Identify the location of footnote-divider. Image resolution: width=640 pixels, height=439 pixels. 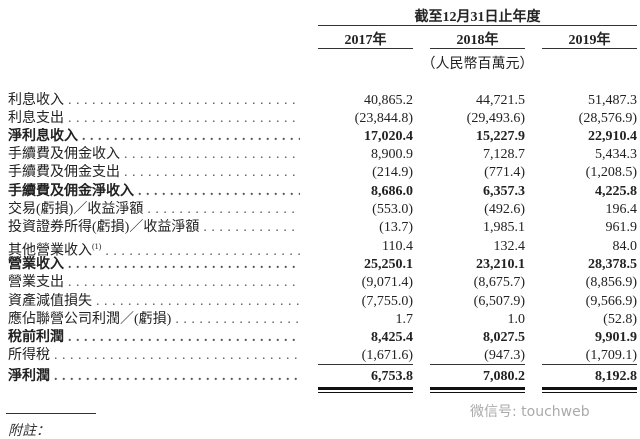
(51, 413).